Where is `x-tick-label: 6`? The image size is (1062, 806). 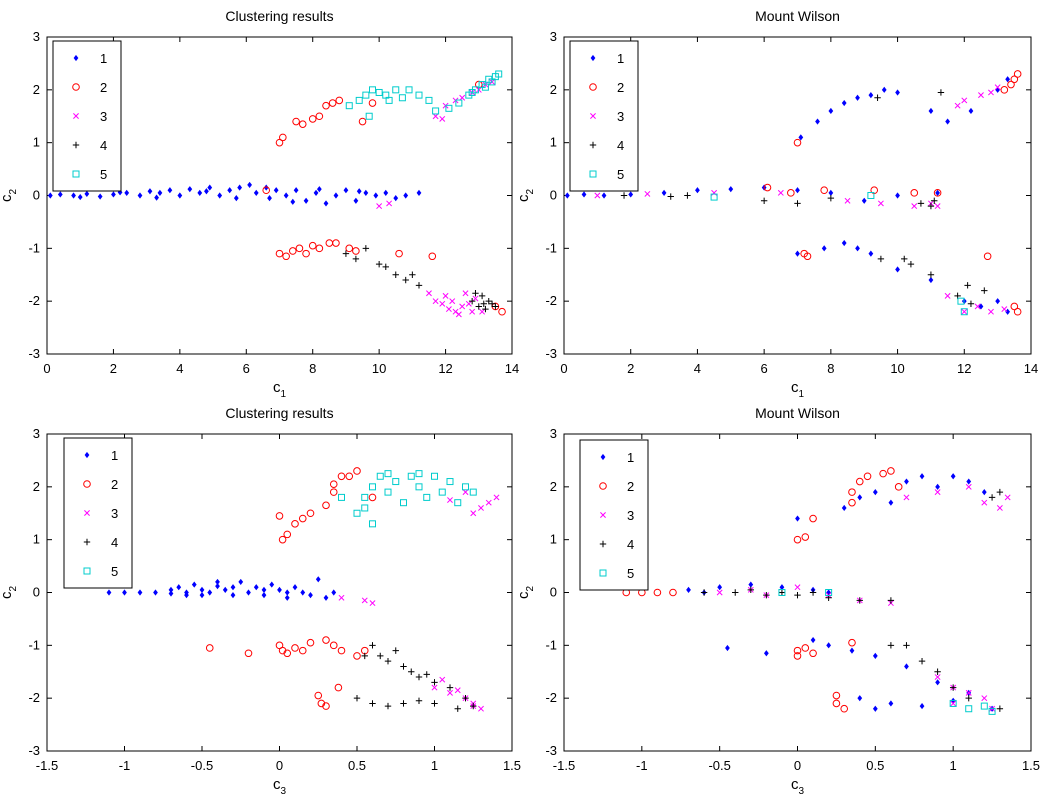 x-tick-label: 6 is located at coordinates (764, 368).